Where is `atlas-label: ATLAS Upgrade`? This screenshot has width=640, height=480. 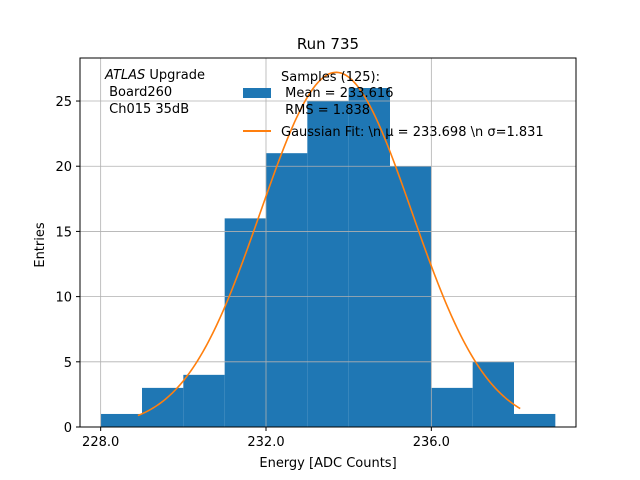
atlas-label: ATLAS Upgrade is located at coordinates (154, 75).